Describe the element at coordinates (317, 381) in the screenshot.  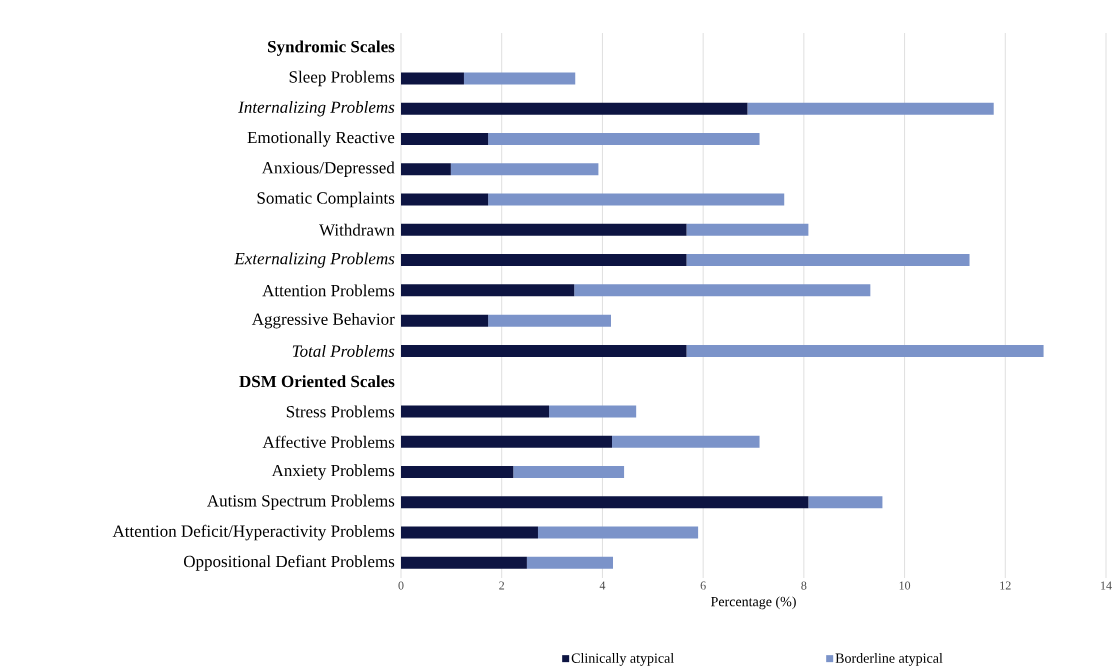
I see `y-tick-label: DSM Oriented Scales` at that location.